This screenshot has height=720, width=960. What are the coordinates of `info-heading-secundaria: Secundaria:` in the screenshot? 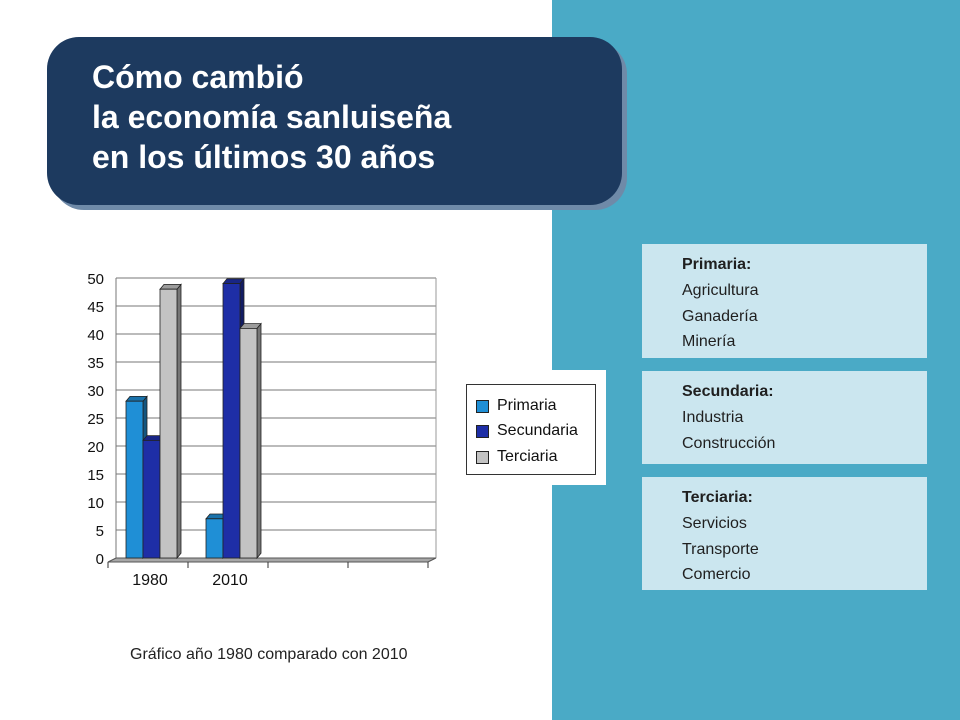 It's located at (728, 391).